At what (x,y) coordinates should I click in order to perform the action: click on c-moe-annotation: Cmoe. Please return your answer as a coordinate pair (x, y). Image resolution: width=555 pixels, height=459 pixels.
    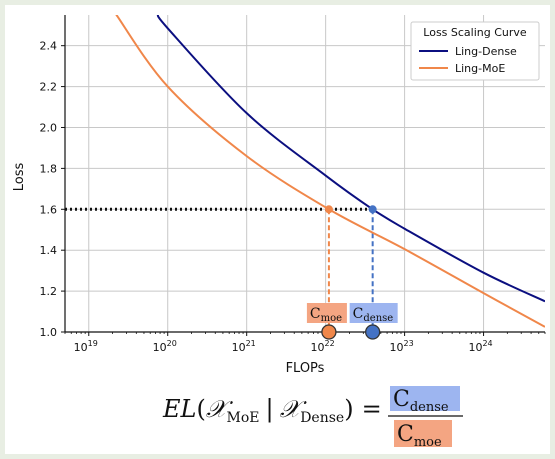
    Looking at the image, I should click on (326, 313).